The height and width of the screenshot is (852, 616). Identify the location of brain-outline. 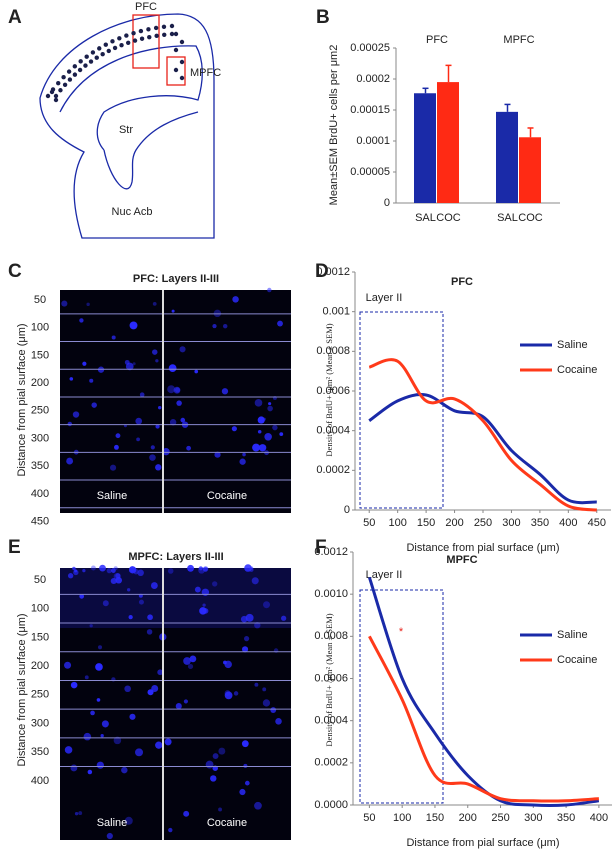
(127, 126).